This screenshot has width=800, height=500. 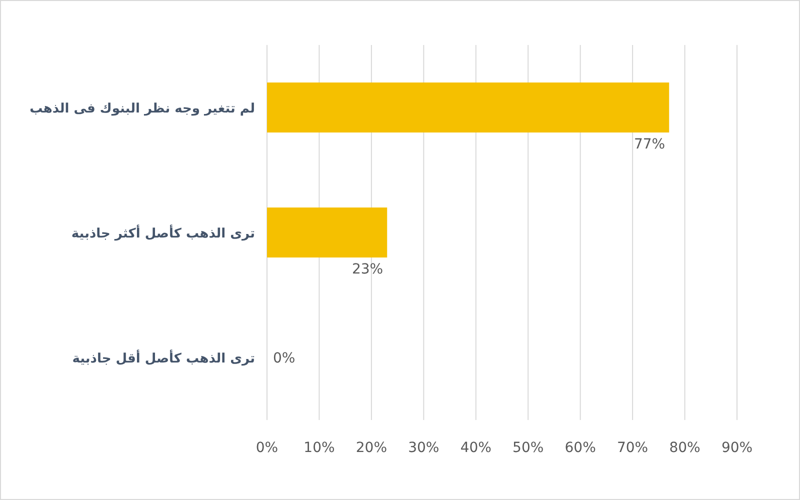 What do you see at coordinates (737, 448) in the screenshot?
I see `x-tick-label: 90%` at bounding box center [737, 448].